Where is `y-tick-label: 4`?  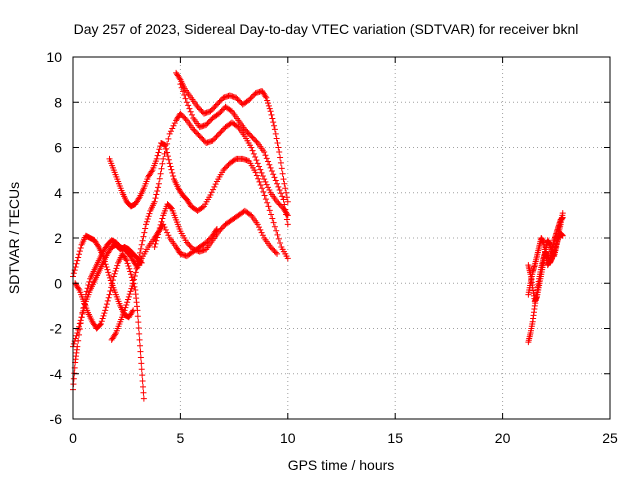
y-tick-label: 4 is located at coordinates (58, 193).